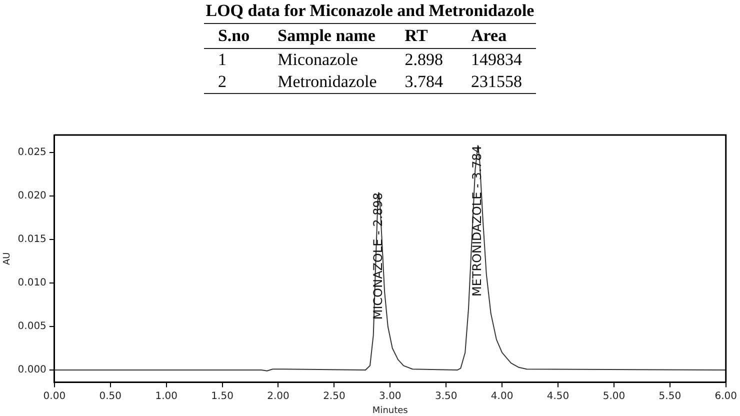  What do you see at coordinates (477, 221) in the screenshot?
I see `annotation: METRONIDAZOLE - 3.784` at bounding box center [477, 221].